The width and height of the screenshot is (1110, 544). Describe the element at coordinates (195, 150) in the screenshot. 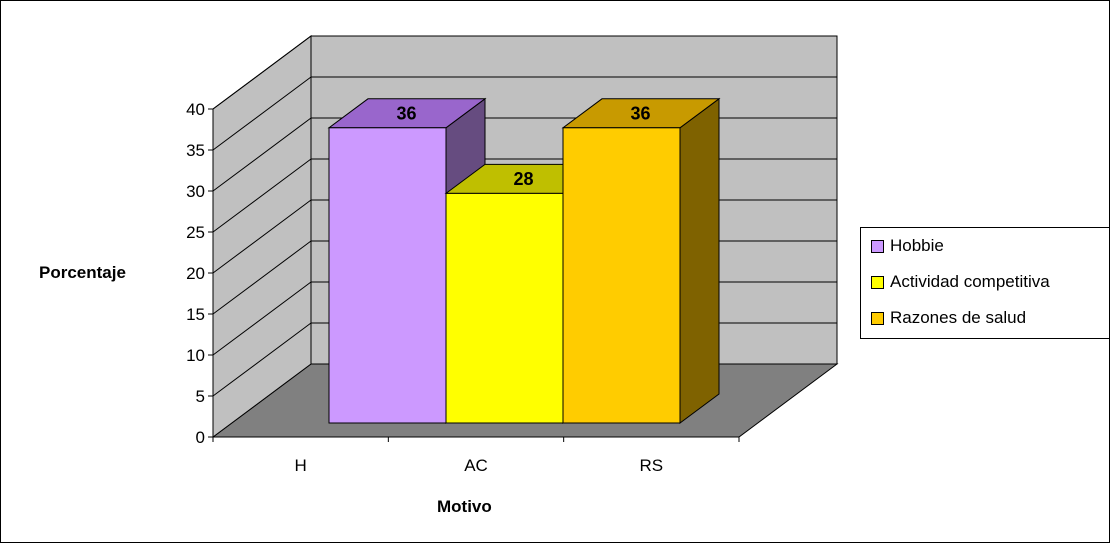

I see `y-tick-label: 35` at that location.